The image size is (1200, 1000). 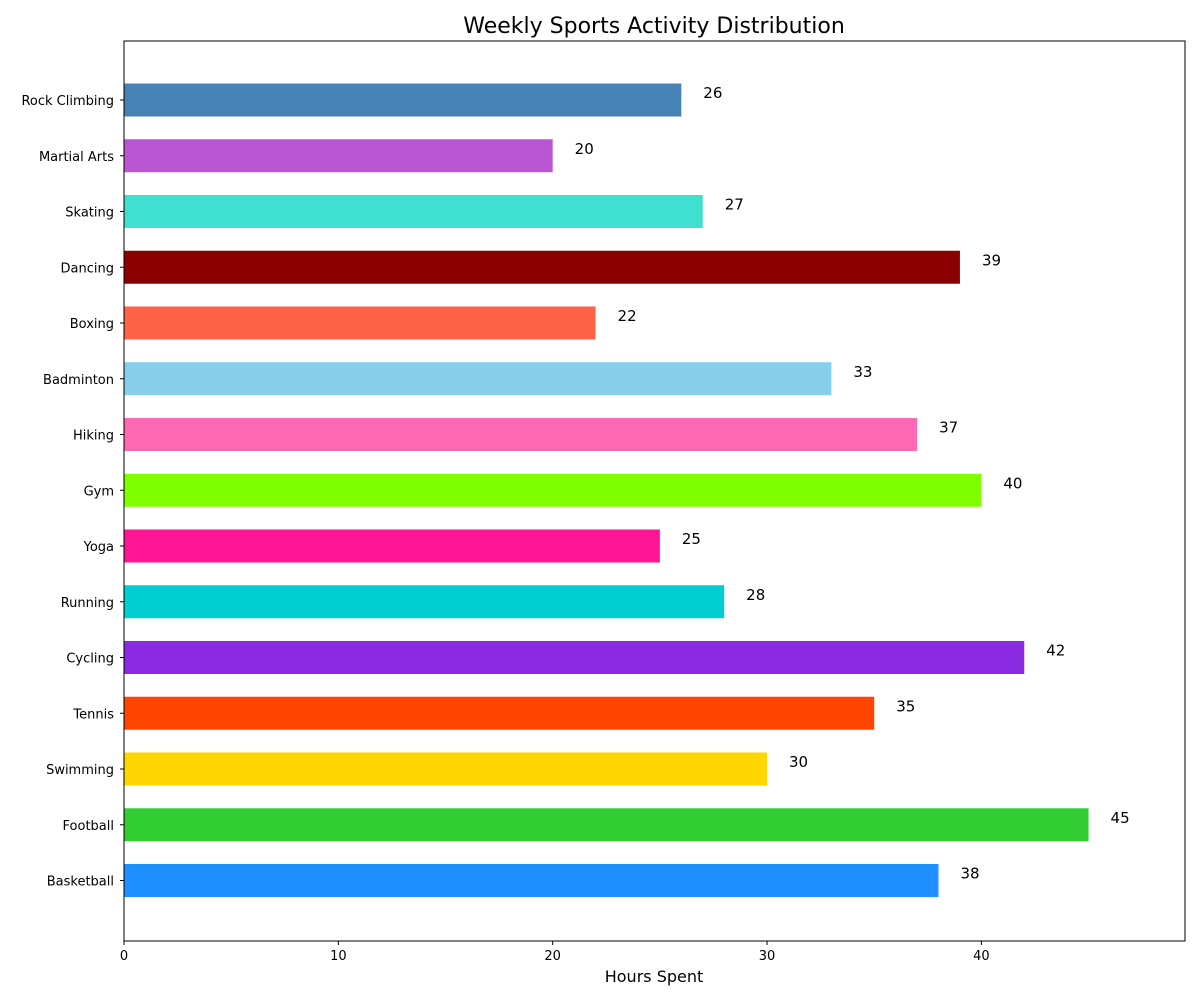 I want to click on bar-rock-climbing, so click(x=403, y=100).